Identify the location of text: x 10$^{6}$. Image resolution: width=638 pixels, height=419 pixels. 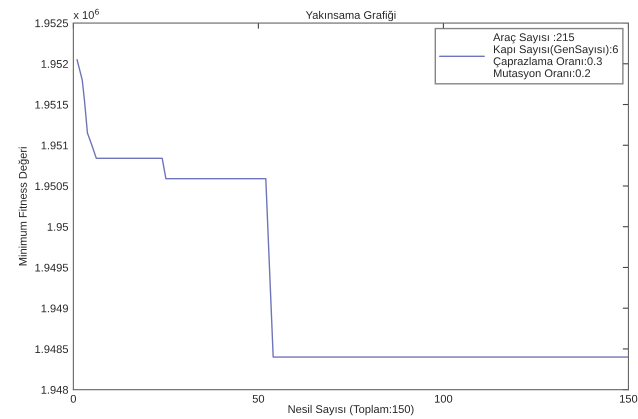
(86, 13).